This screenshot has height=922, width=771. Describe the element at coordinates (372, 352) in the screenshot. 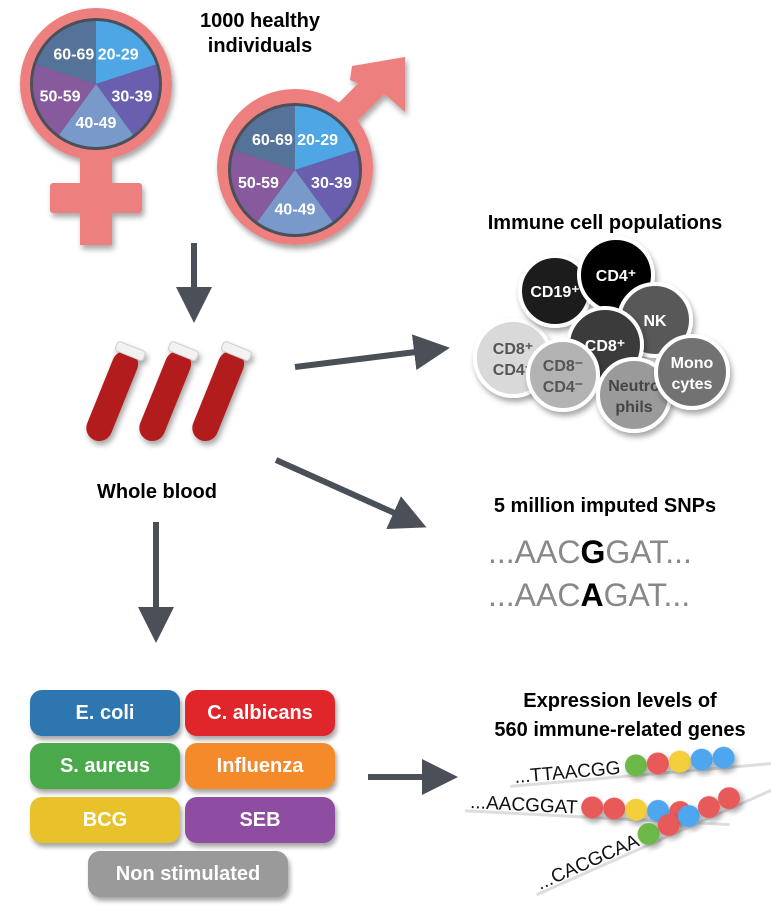

I see `arrow-to-cells` at that location.